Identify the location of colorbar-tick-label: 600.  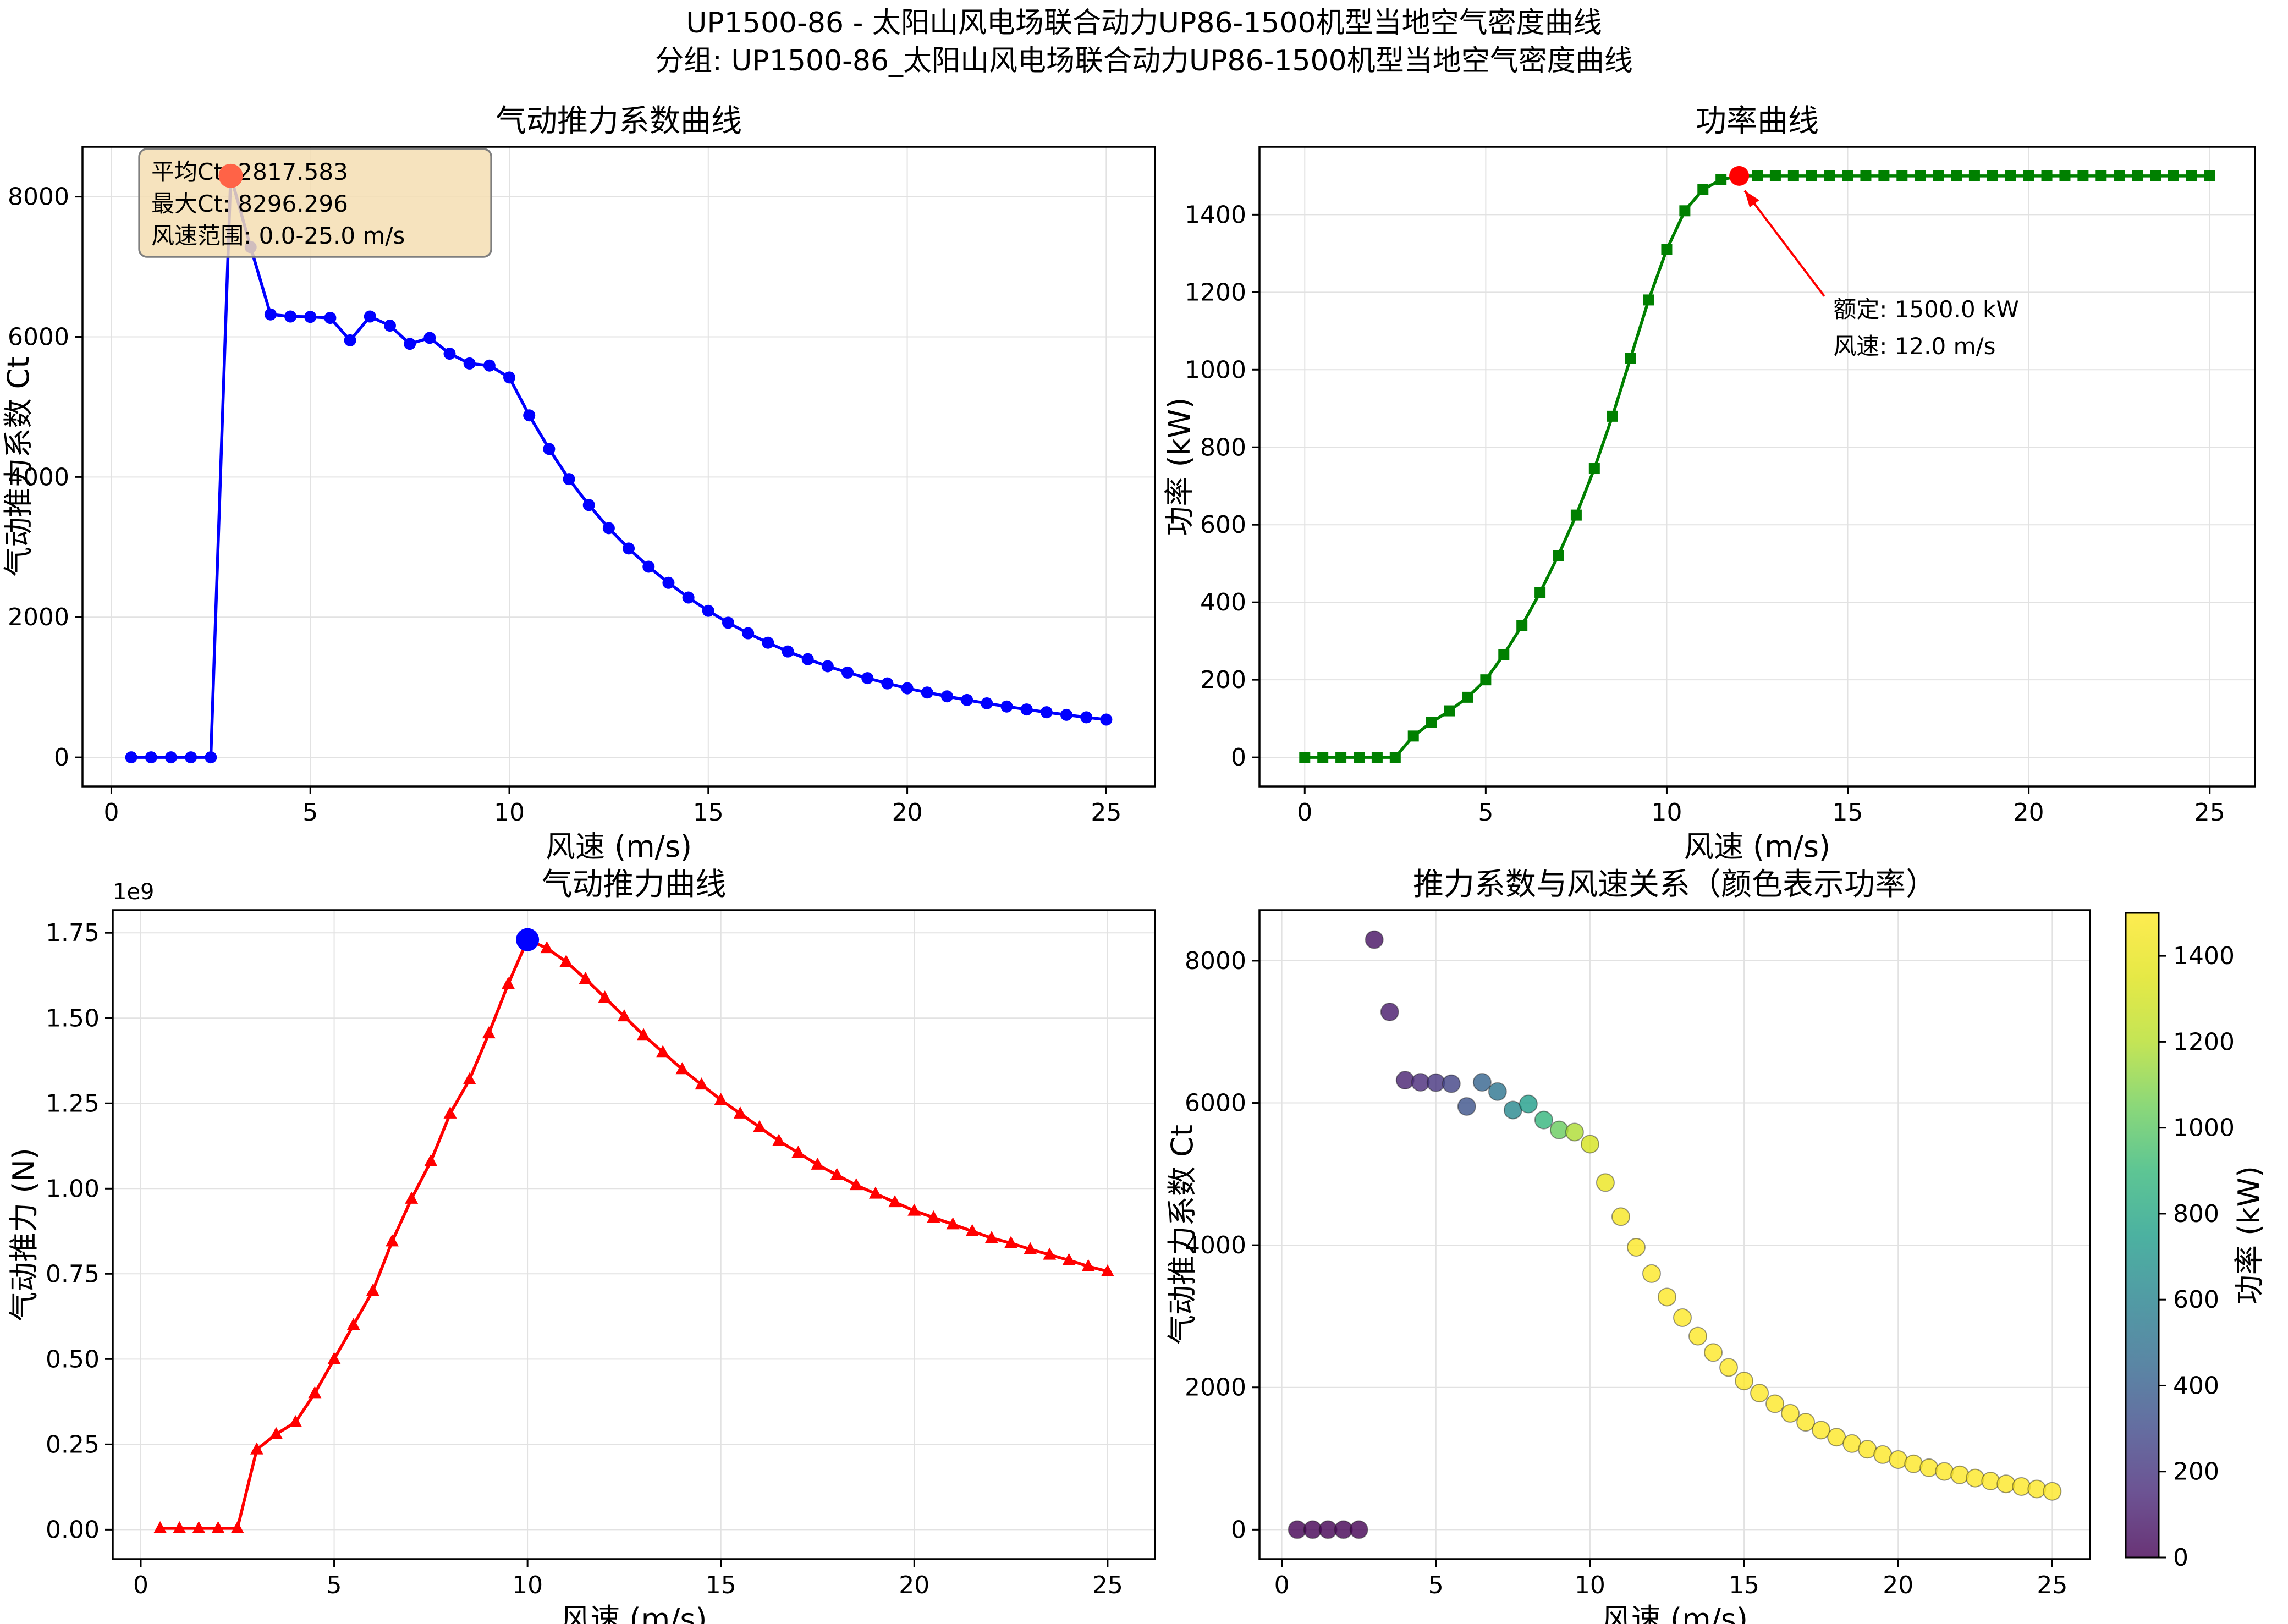
(2196, 1300).